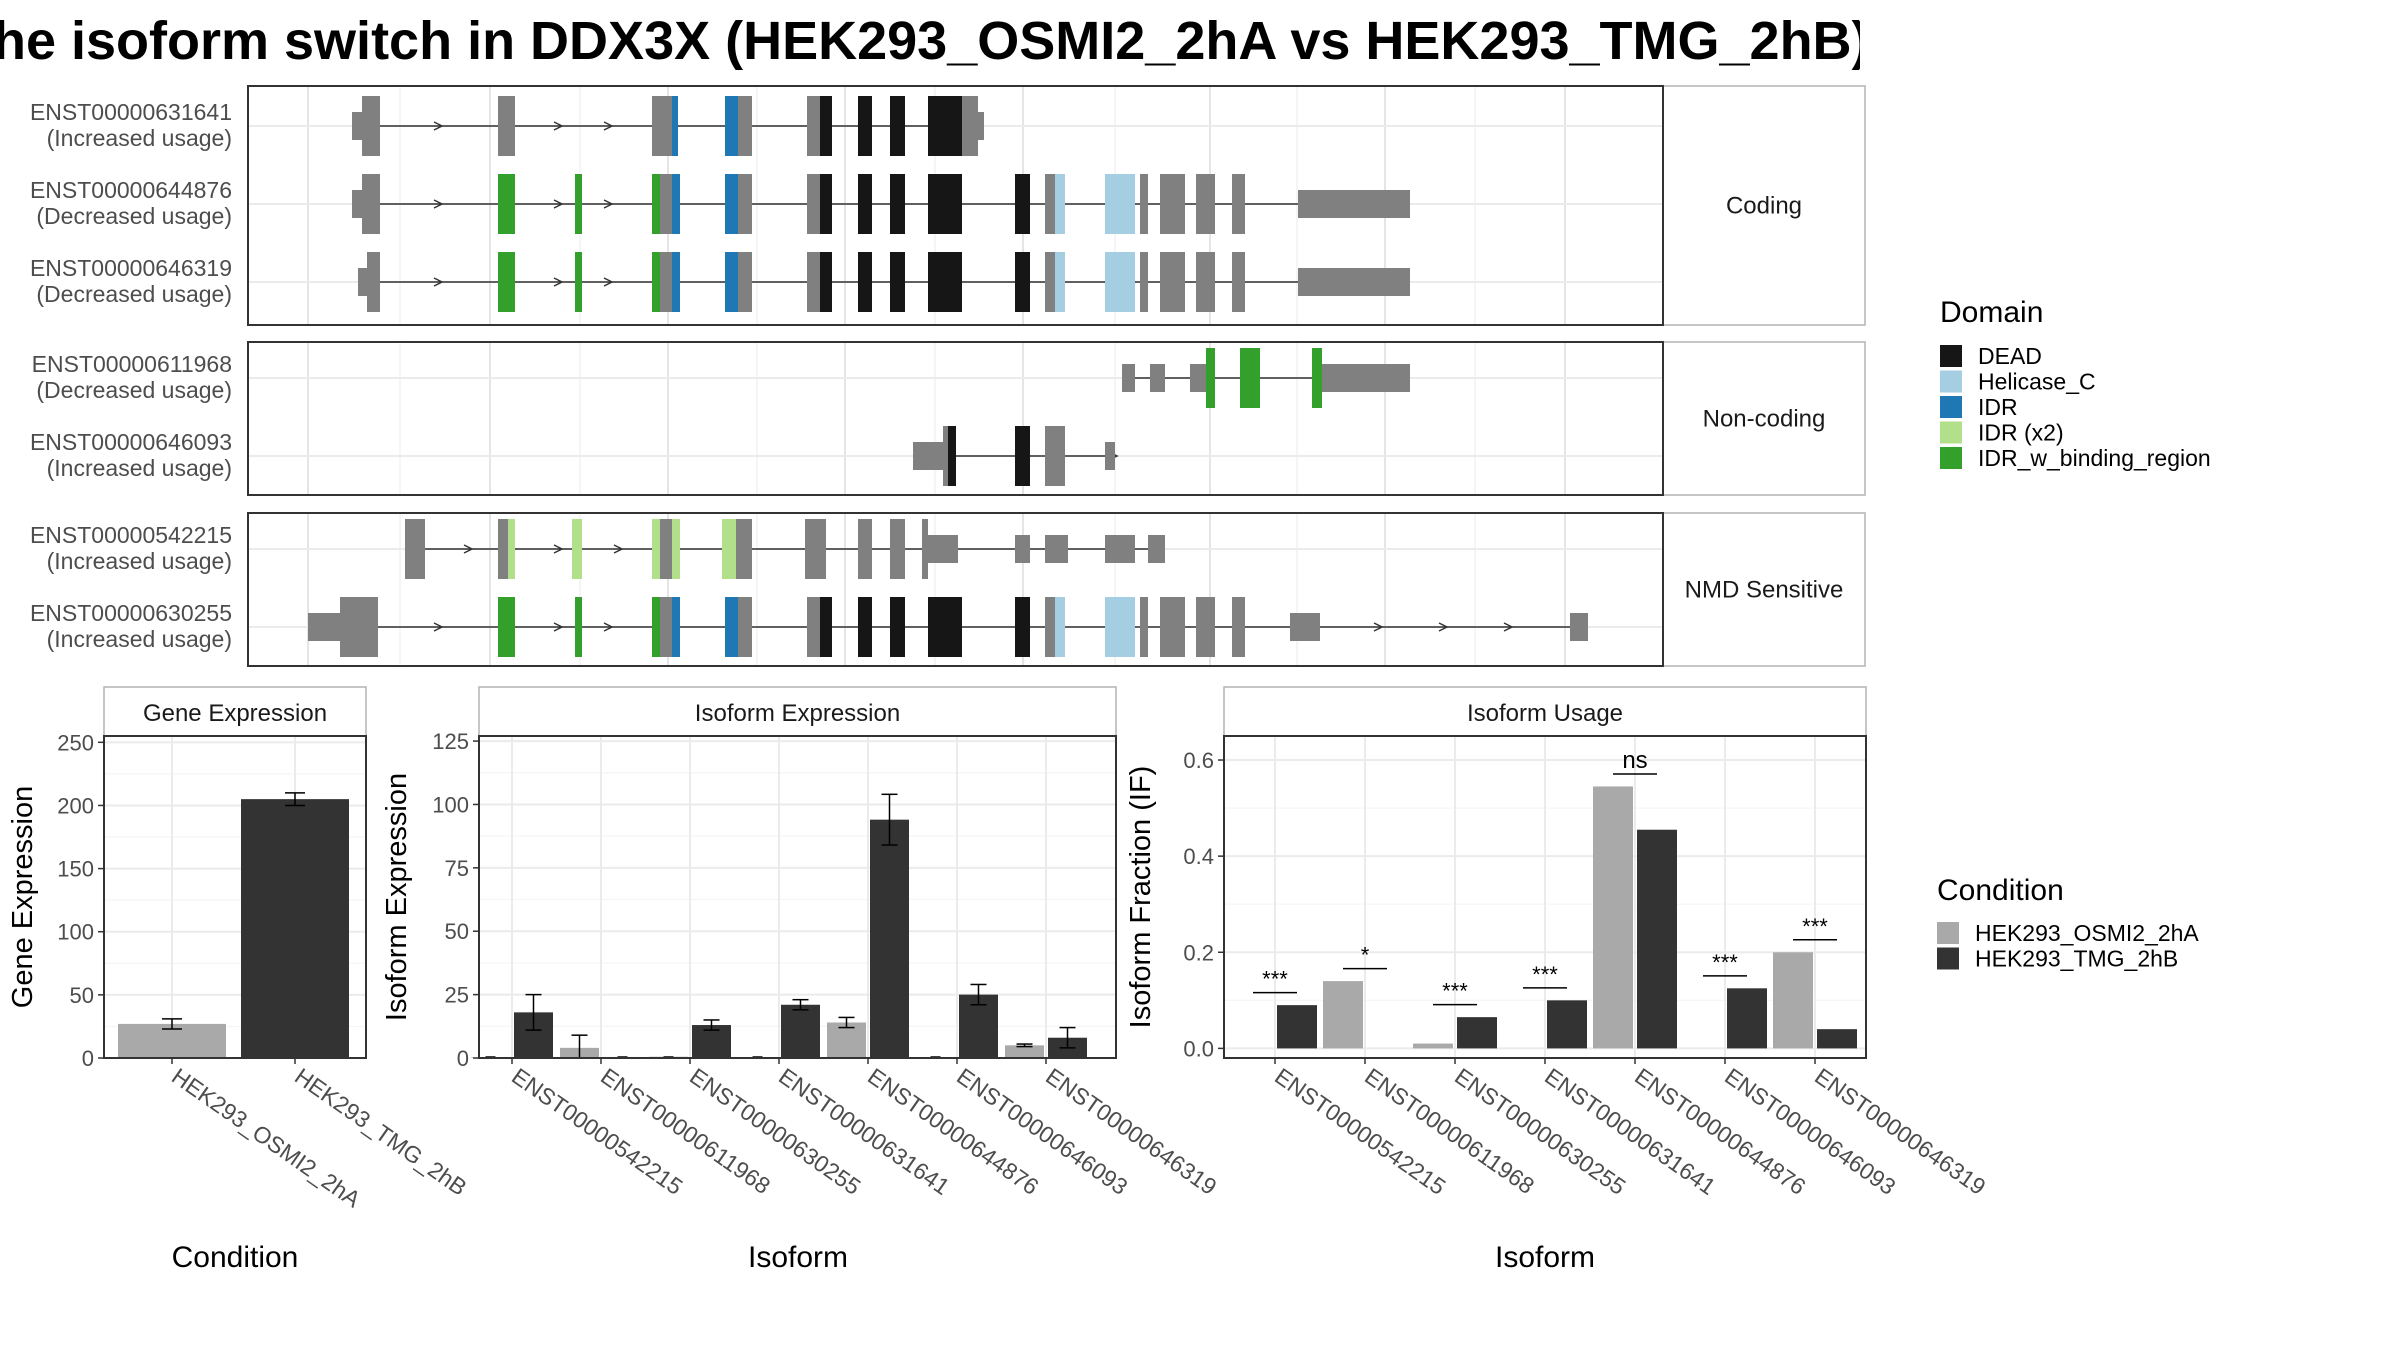 Image resolution: width=2400 pixels, height=1350 pixels. Describe the element at coordinates (2094, 458) in the screenshot. I see `domain-legend-label: IDR_w_binding_region` at that location.